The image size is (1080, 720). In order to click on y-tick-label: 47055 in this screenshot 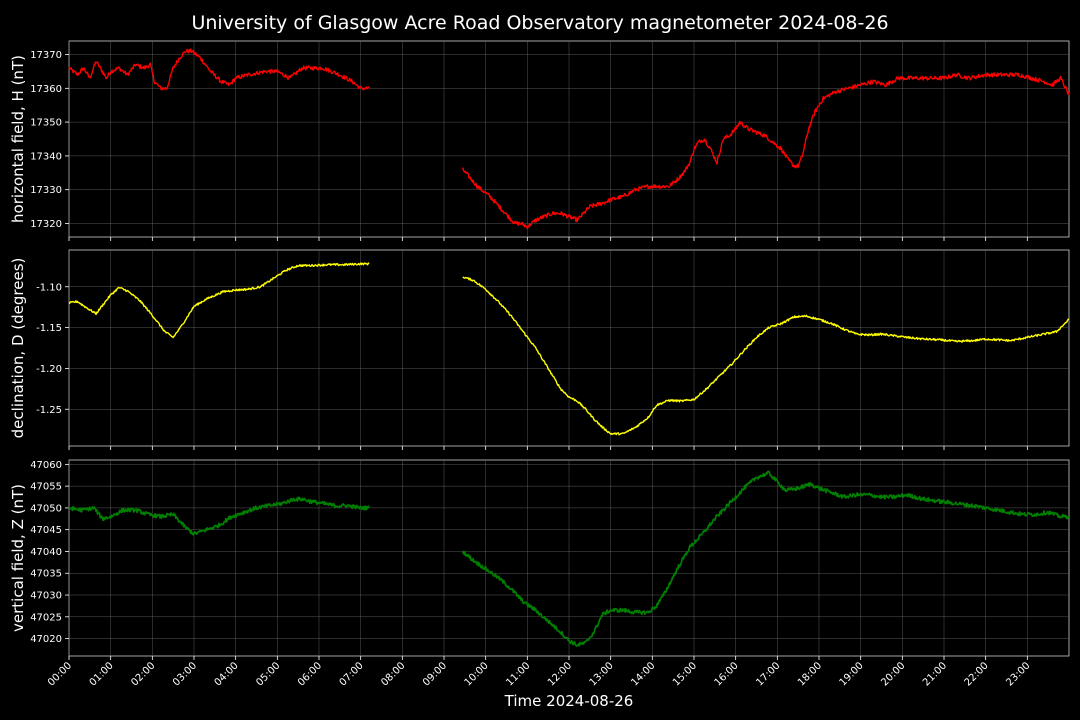, I will do `click(46, 487)`.